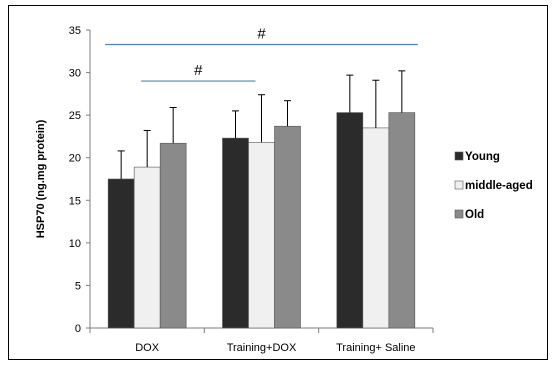 The width and height of the screenshot is (556, 365). Describe the element at coordinates (75, 244) in the screenshot. I see `y-tick-label: 10` at that location.